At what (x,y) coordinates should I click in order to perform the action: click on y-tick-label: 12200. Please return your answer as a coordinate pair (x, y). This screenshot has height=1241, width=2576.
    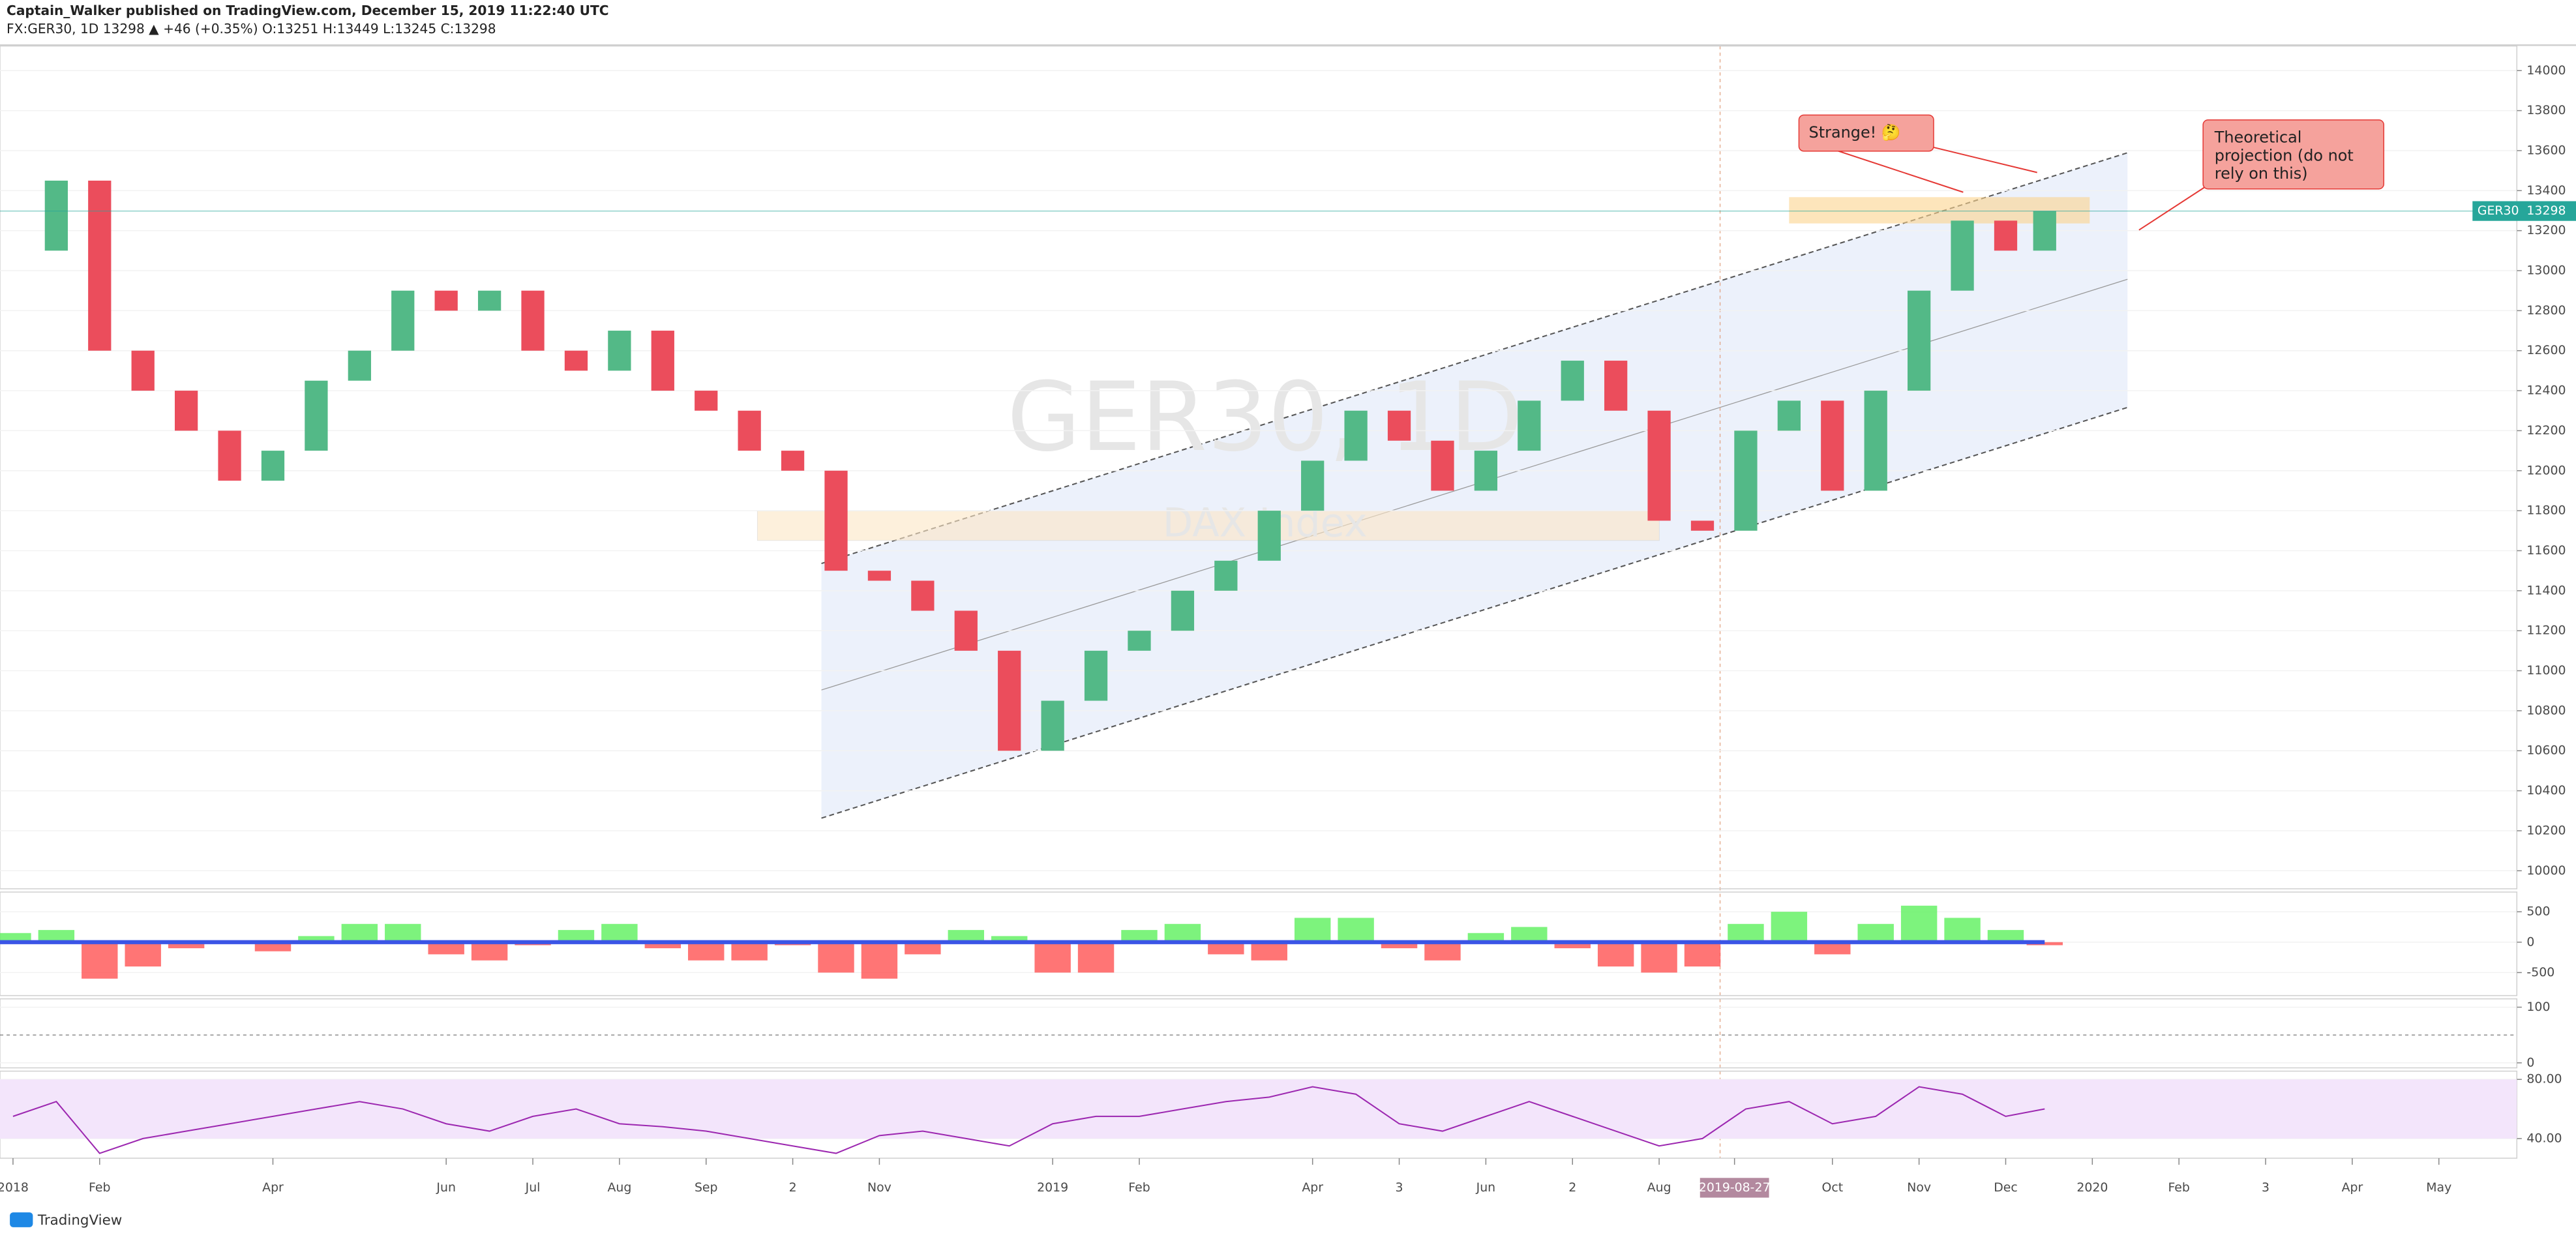
    Looking at the image, I should click on (2546, 430).